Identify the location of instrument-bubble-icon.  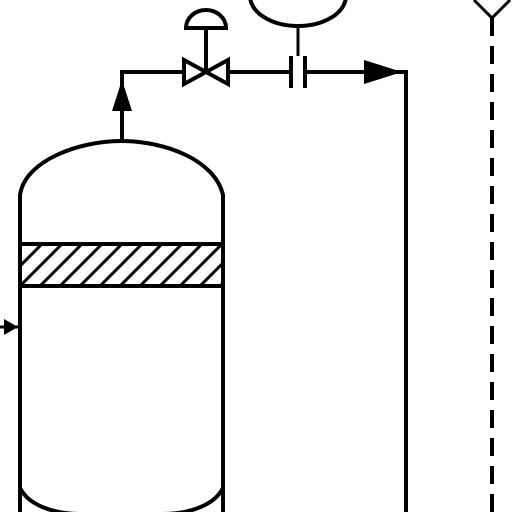
(298, 14).